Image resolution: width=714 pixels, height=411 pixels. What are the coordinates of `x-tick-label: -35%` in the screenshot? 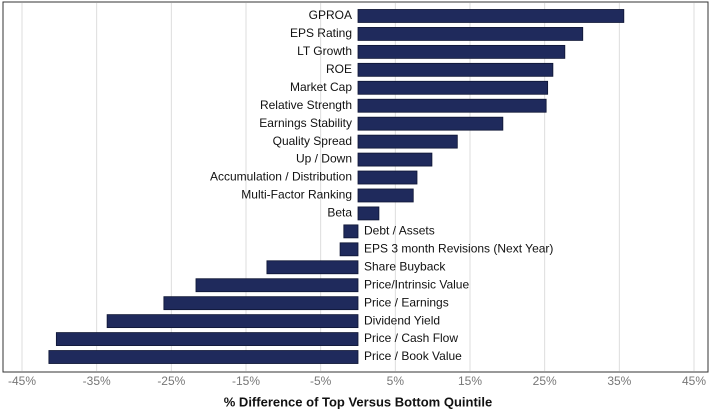 It's located at (97, 381).